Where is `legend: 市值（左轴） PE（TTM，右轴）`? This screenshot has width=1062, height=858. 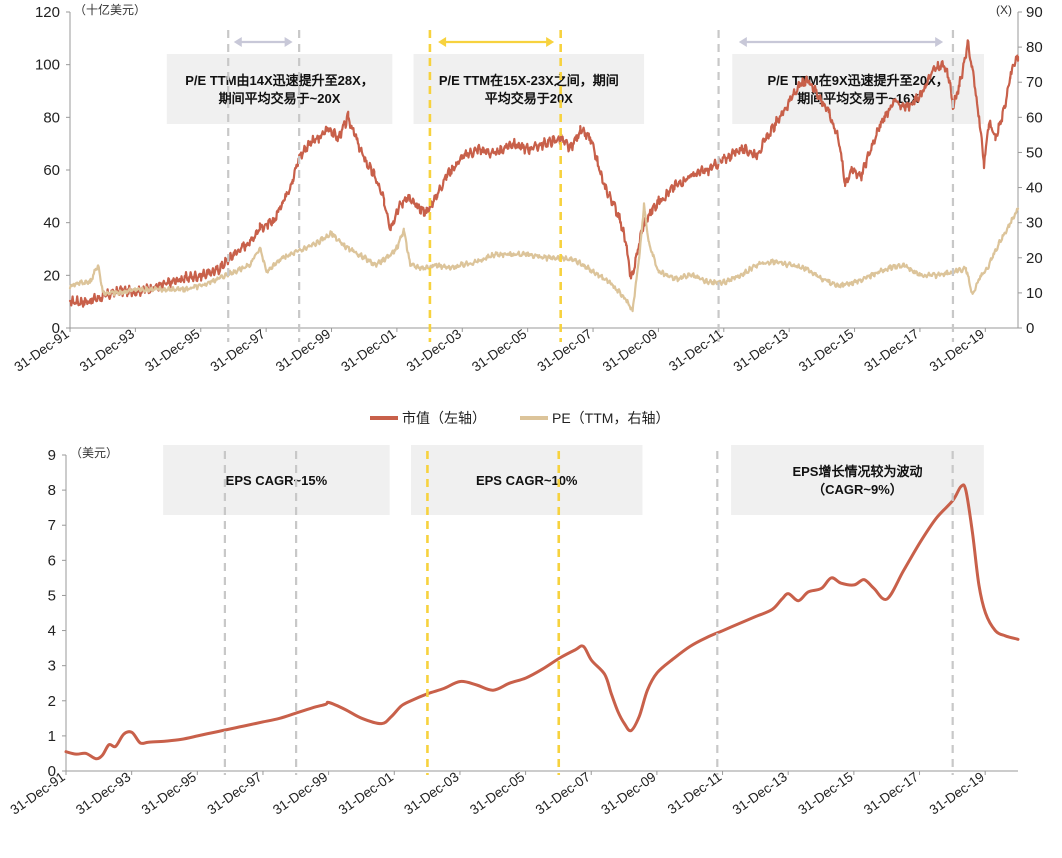
legend: 市值（左轴） PE（TTM，右轴） is located at coordinates (519, 418).